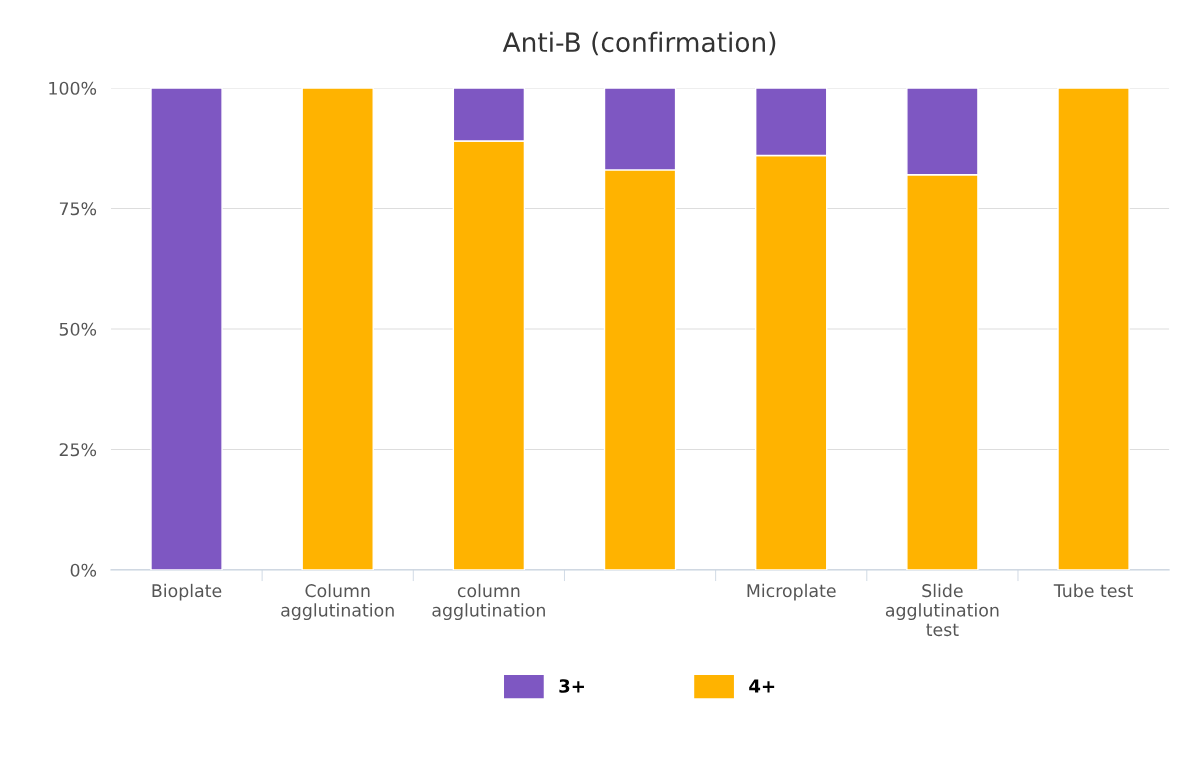  What do you see at coordinates (78, 329) in the screenshot?
I see `y-tick-label: 50%` at bounding box center [78, 329].